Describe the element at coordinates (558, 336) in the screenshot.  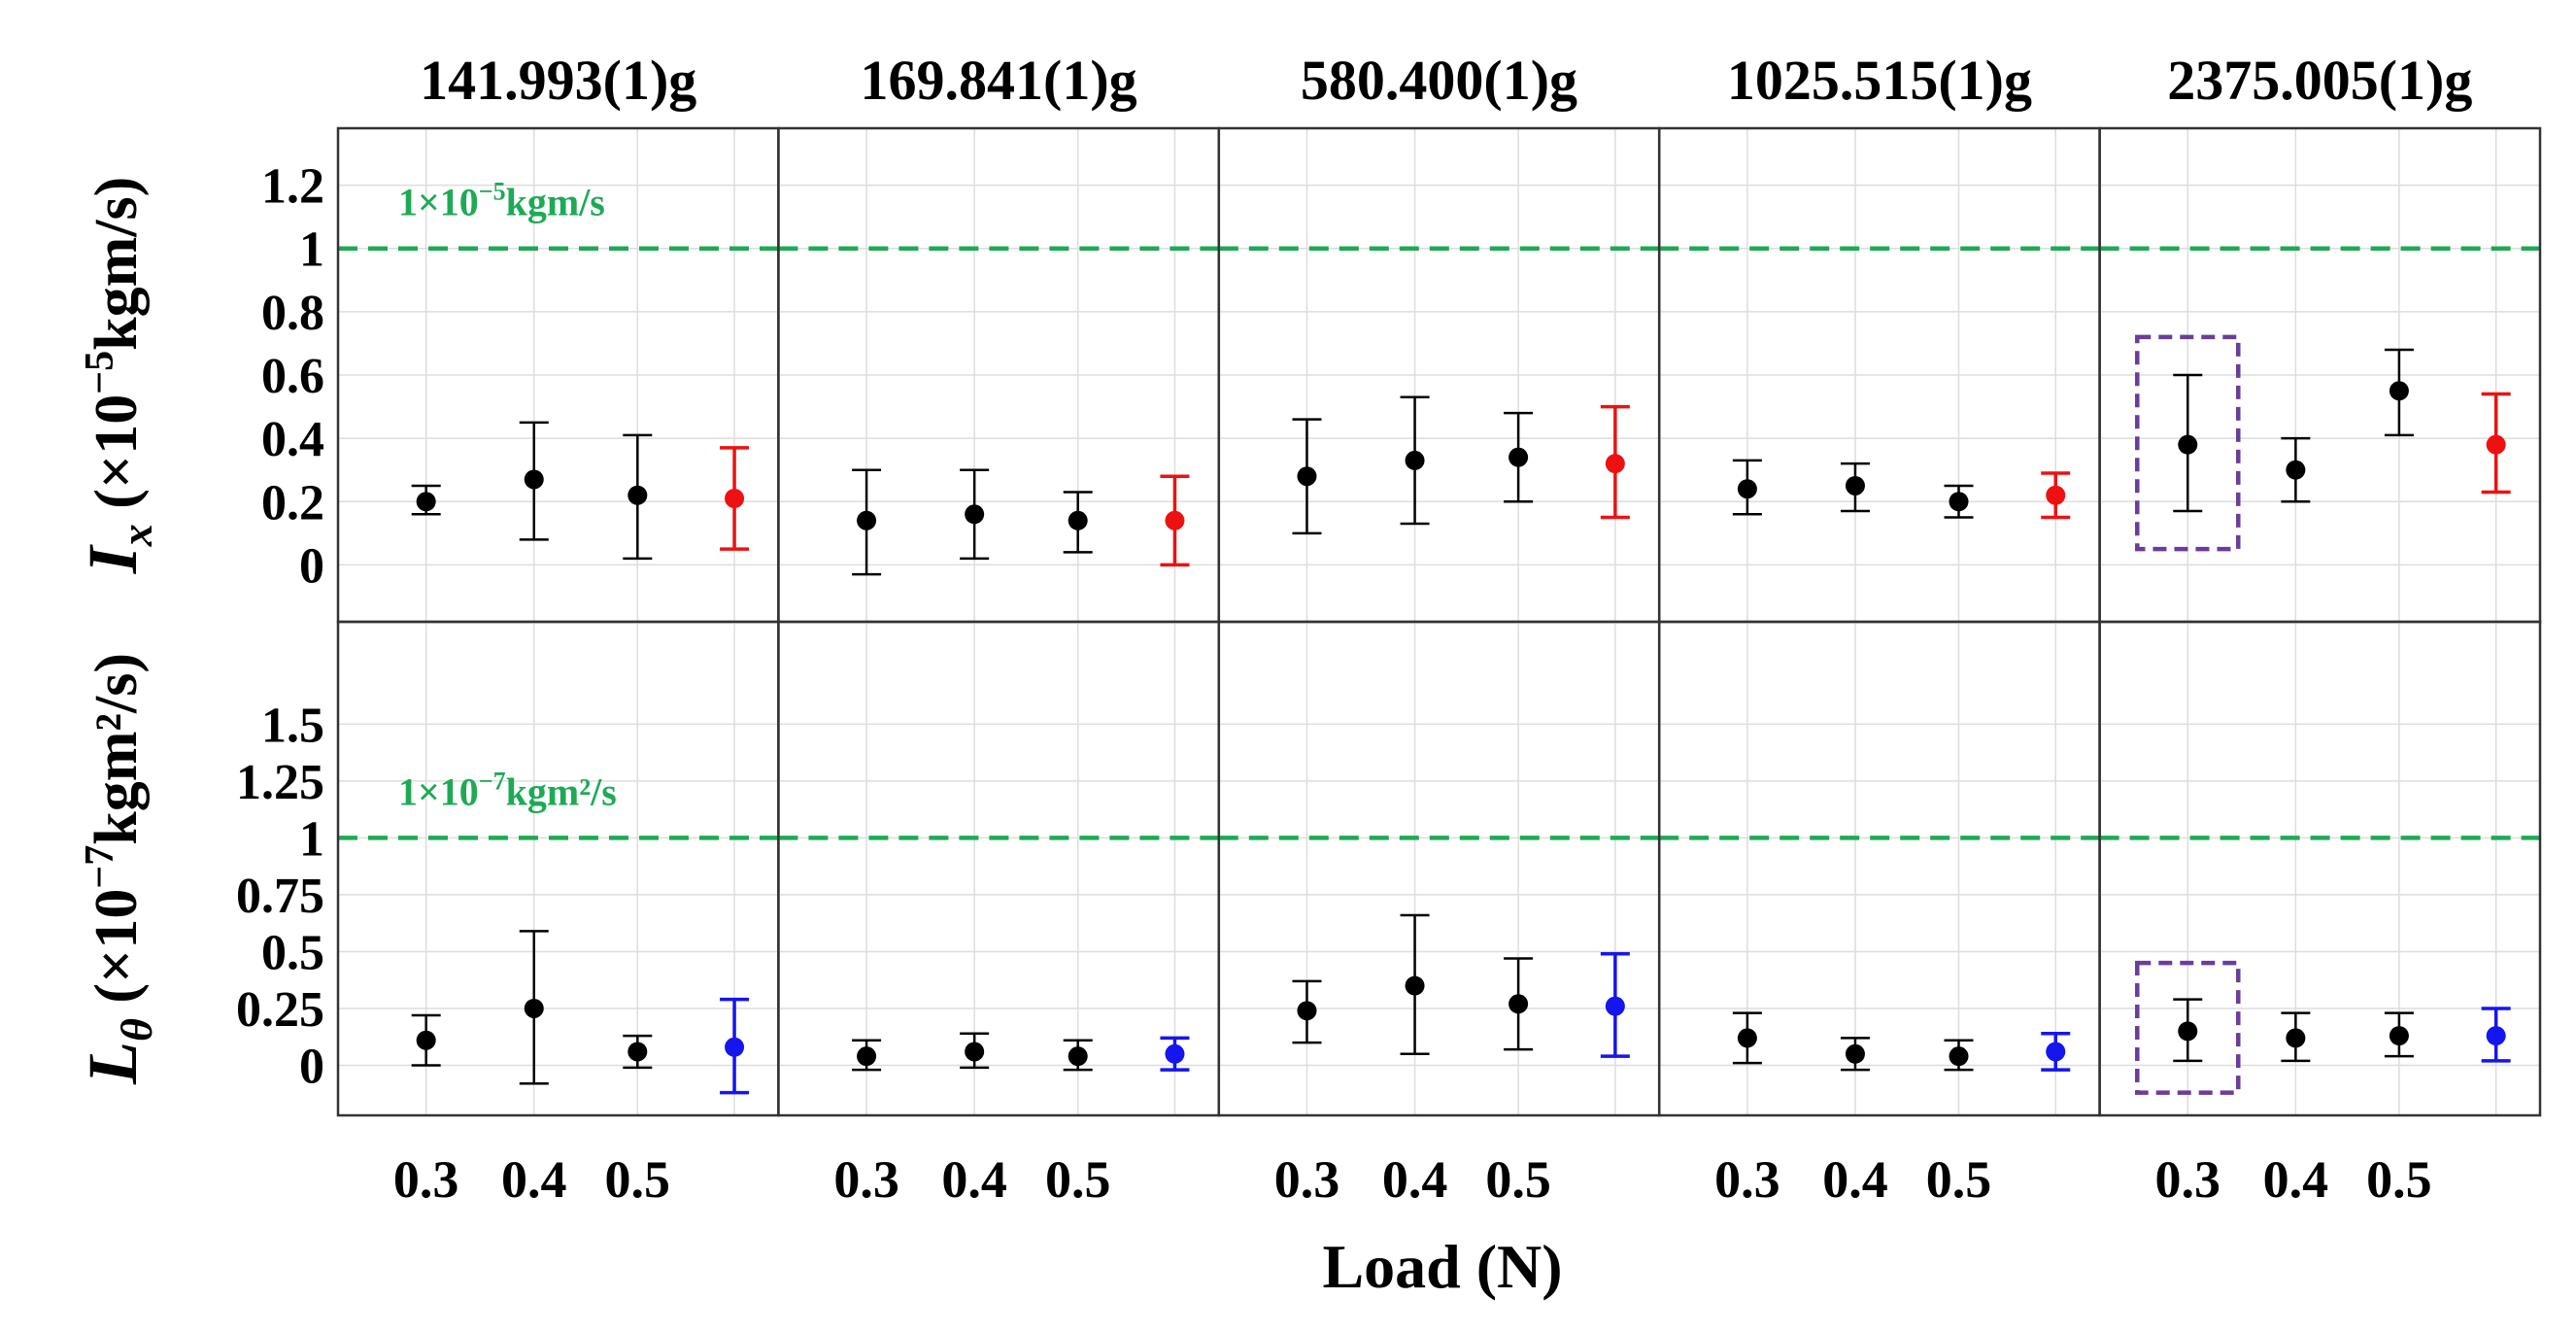
I see `panel-1-1: 1×10−5kgm/s 141.993(1)g` at that location.